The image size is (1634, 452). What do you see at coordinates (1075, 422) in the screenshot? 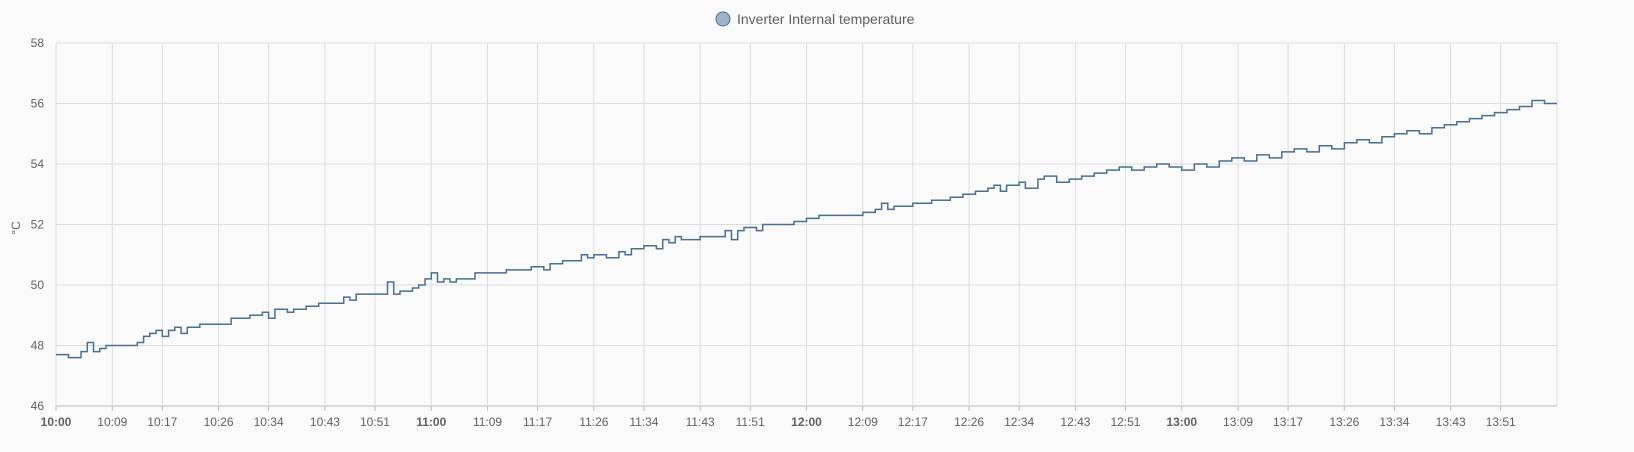
I see `x-tick-label: 12:43` at bounding box center [1075, 422].